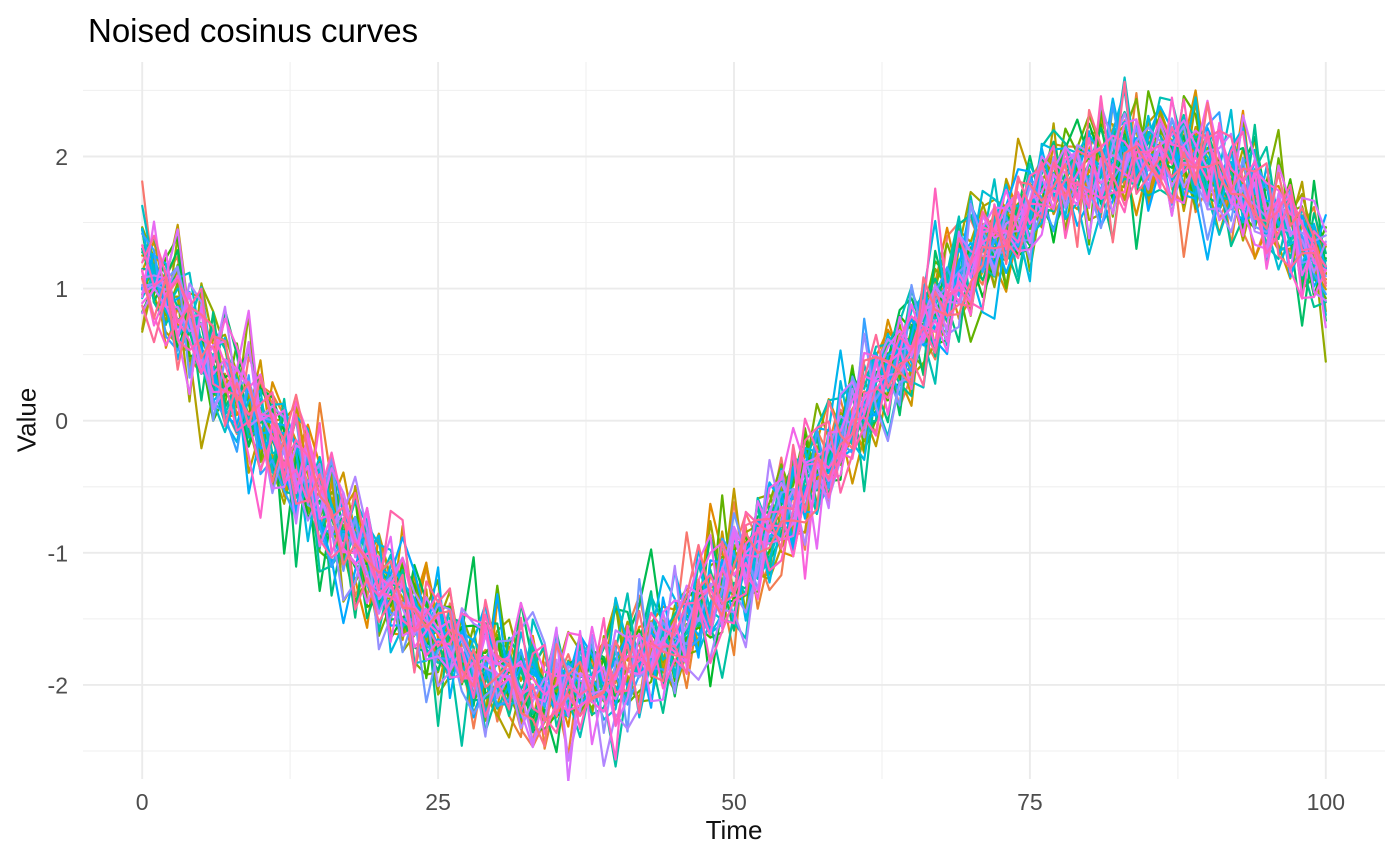  Describe the element at coordinates (142, 802) in the screenshot. I see `x-tick-label: 0` at that location.